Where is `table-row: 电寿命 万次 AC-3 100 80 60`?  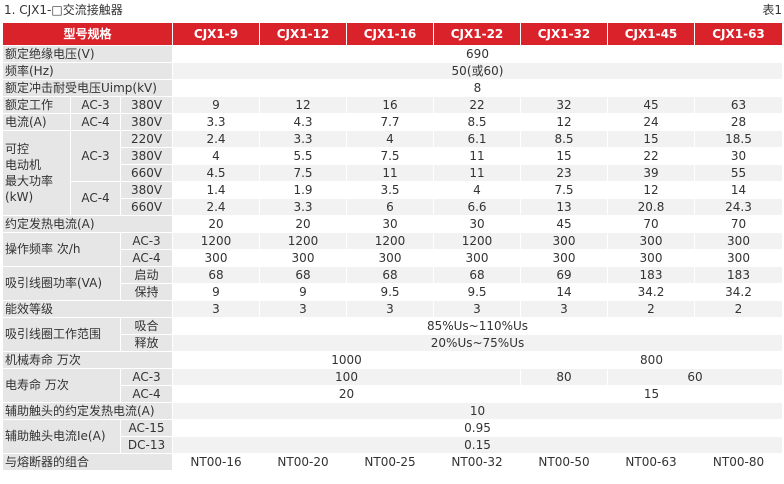
table-row: 电寿命 万次 AC-3 100 80 60 is located at coordinates (392, 385).